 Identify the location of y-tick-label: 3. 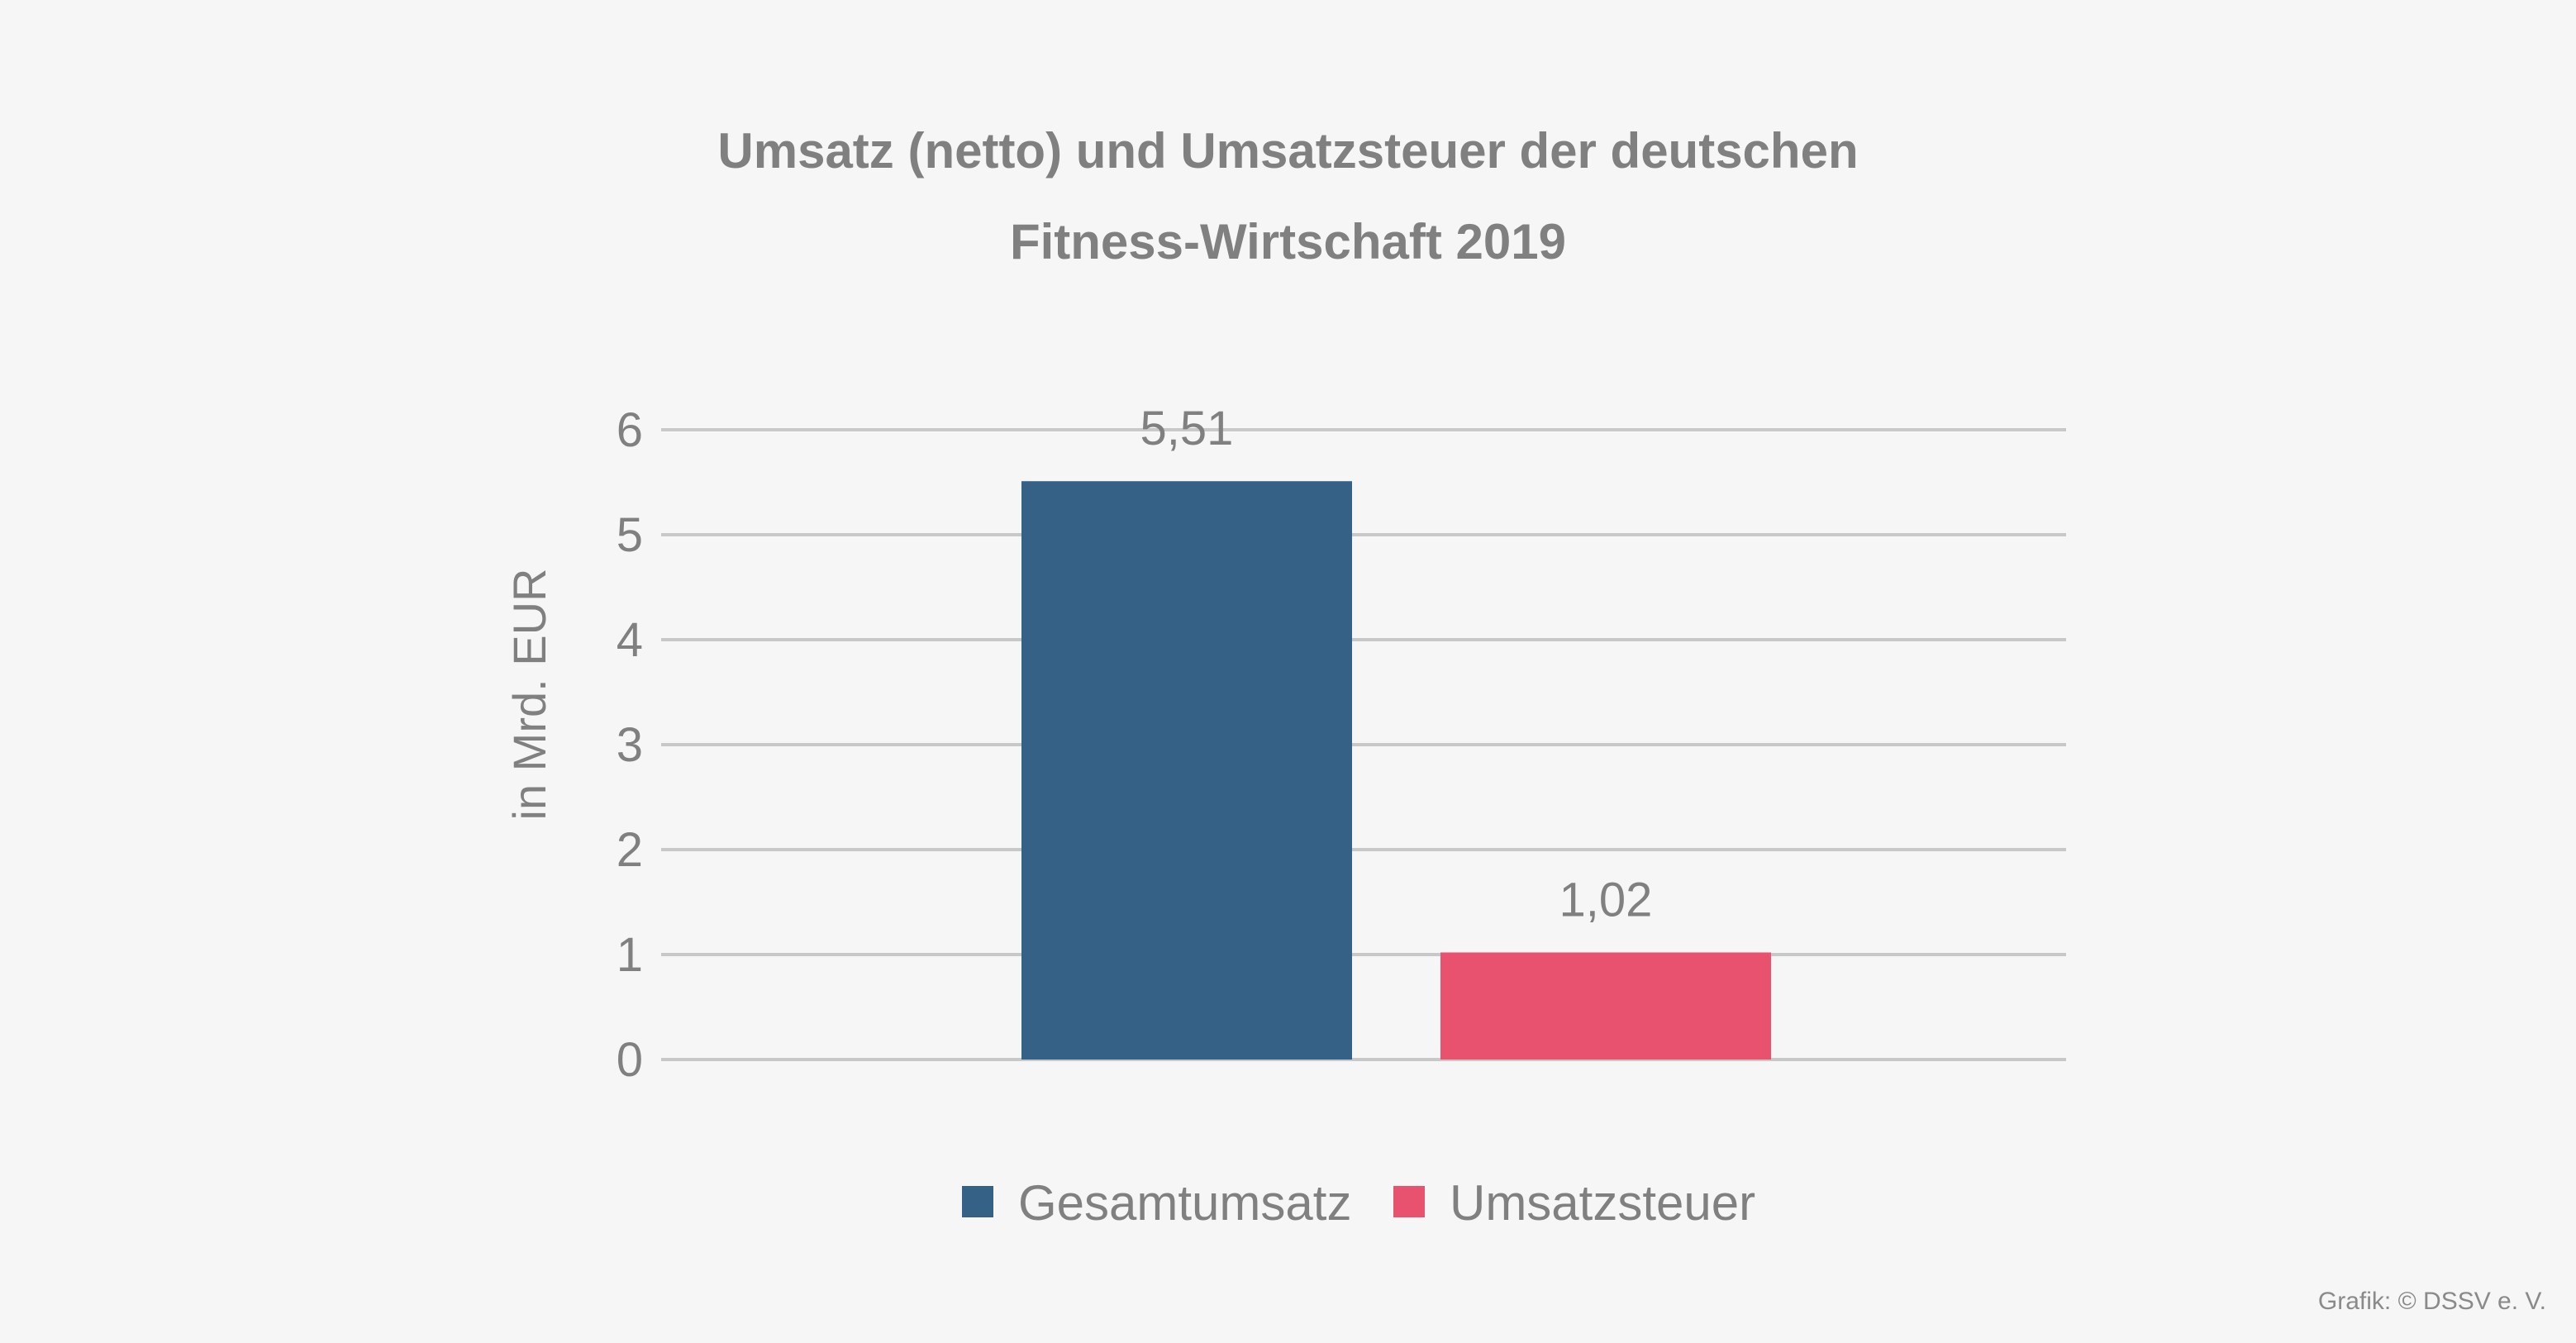
(630, 745).